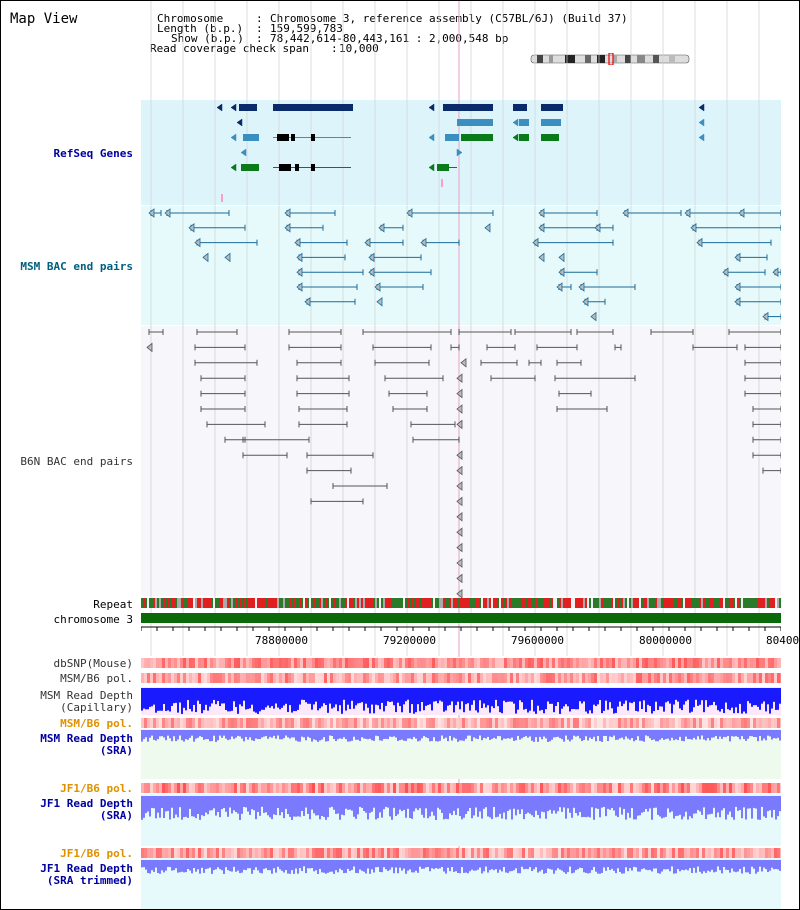 The width and height of the screenshot is (800, 910). Describe the element at coordinates (610, 59) in the screenshot. I see `chromosome-ideogram` at that location.